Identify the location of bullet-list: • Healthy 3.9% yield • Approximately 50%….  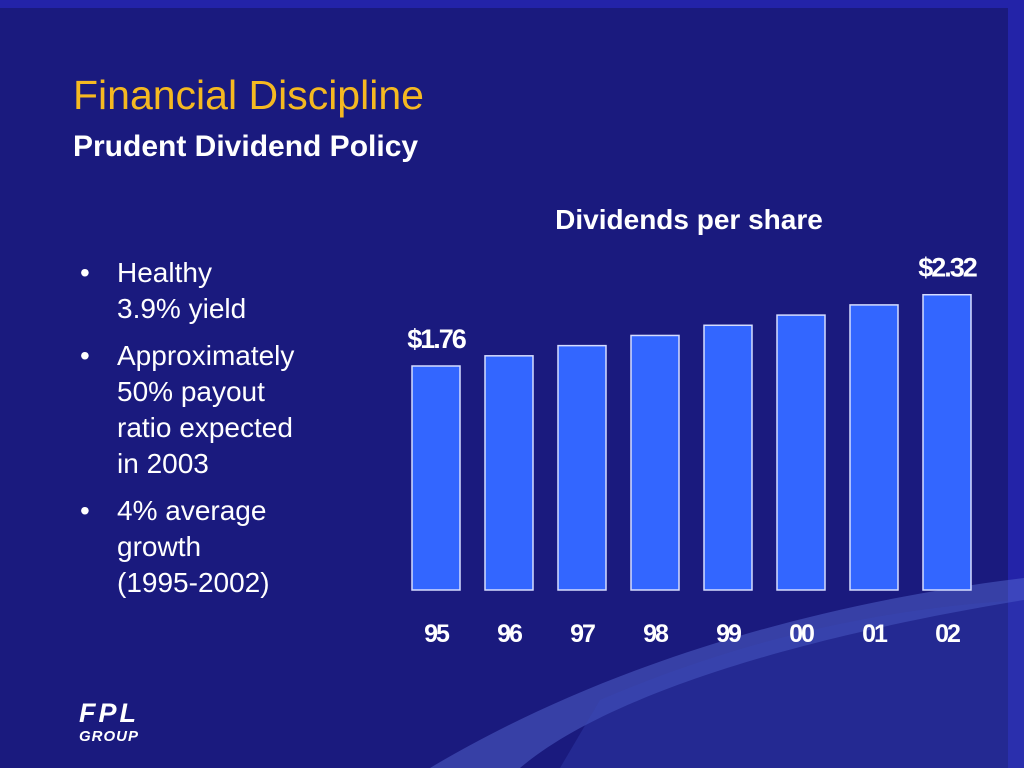
(217, 433).